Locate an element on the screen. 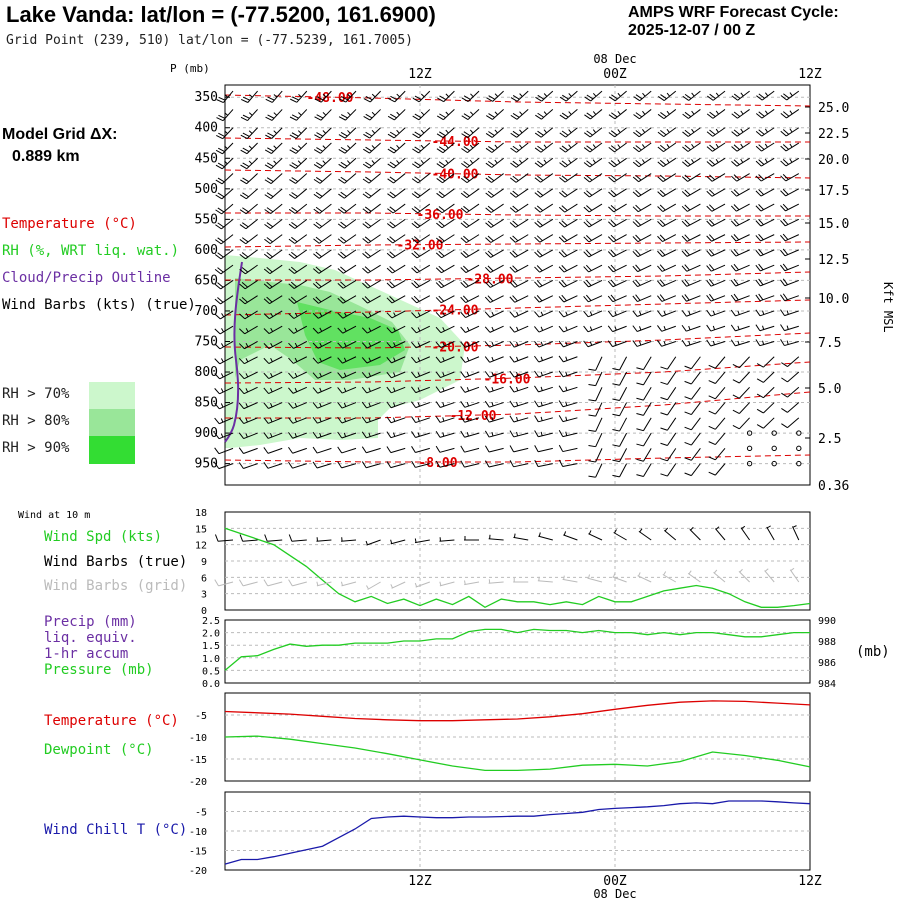  dewpoint-label: Dewpoint (°C) is located at coordinates (99, 750).